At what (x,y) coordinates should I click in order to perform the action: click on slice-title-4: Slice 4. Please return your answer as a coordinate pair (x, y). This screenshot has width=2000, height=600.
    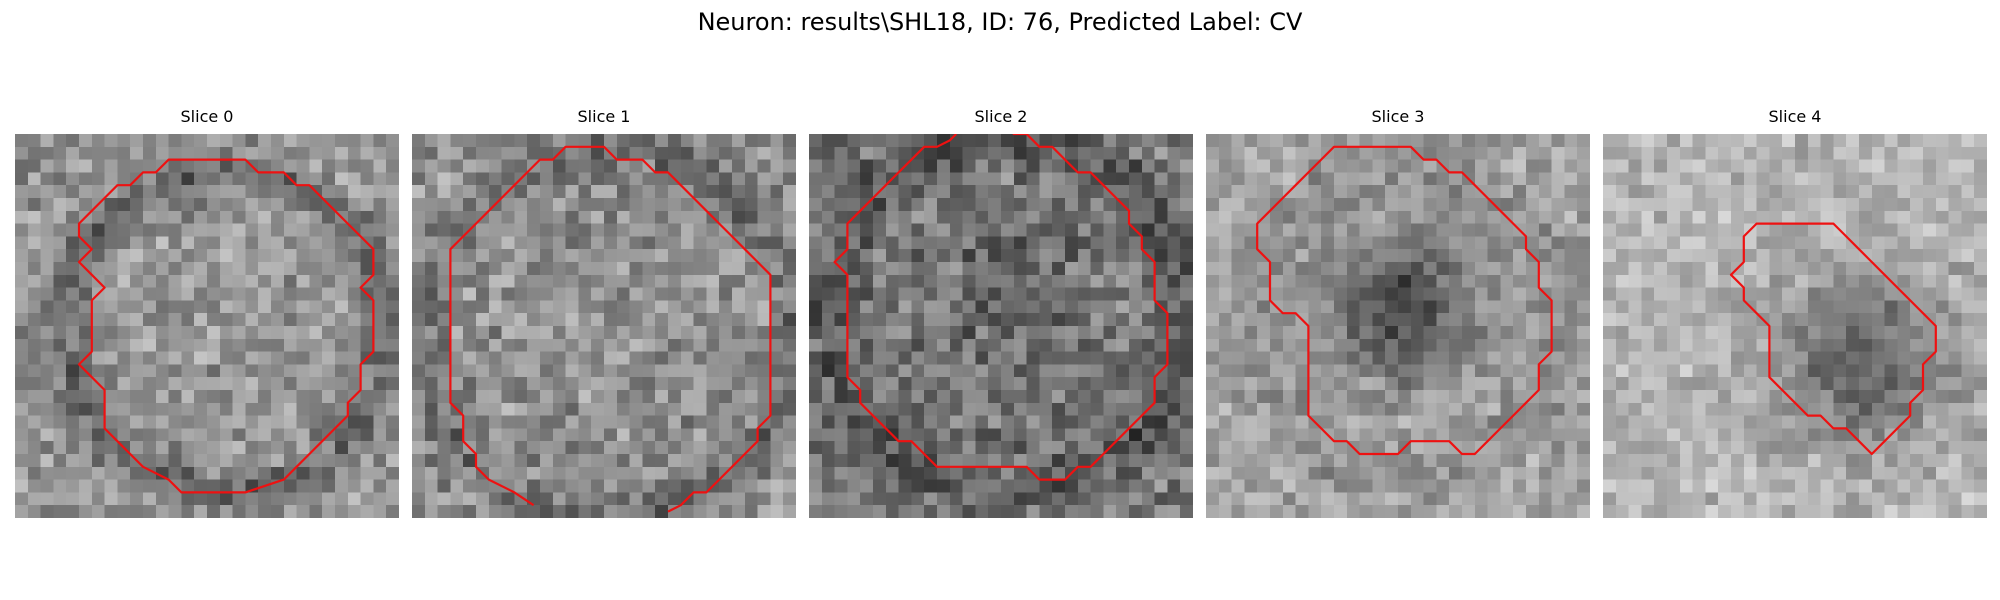
    Looking at the image, I should click on (1795, 116).